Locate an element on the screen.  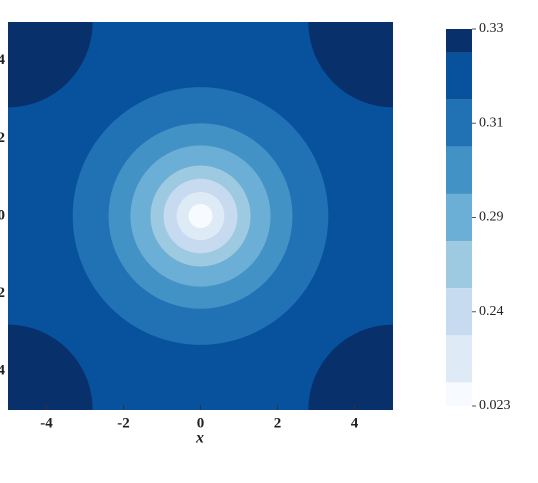
x-tick-label: -2 is located at coordinates (123, 423).